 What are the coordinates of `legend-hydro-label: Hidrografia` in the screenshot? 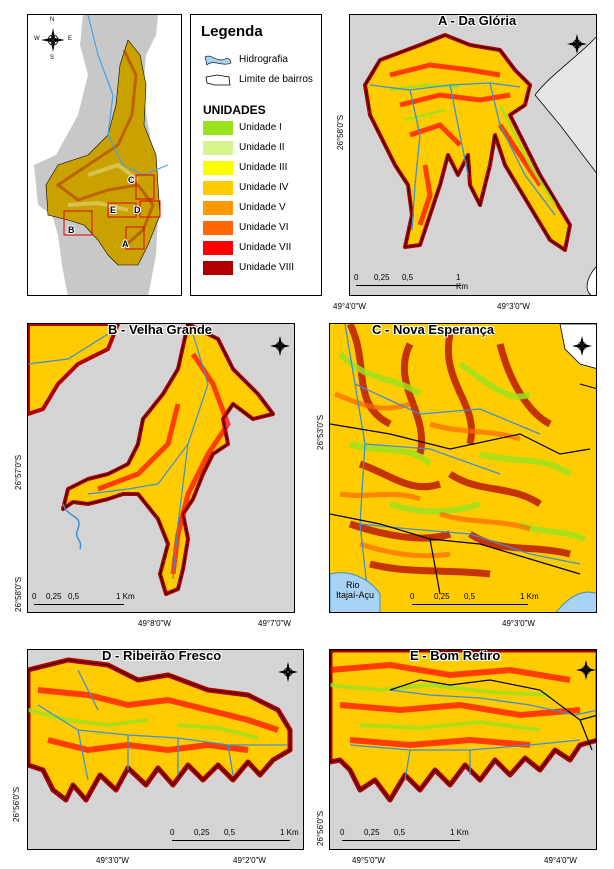 It's located at (263, 59).